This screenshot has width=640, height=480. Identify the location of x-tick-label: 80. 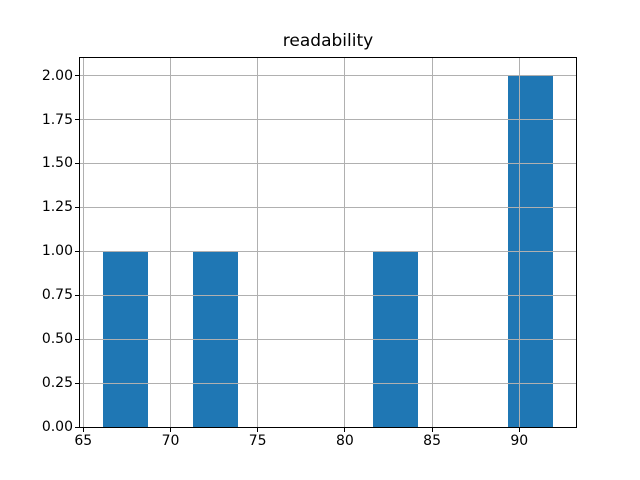
(344, 441).